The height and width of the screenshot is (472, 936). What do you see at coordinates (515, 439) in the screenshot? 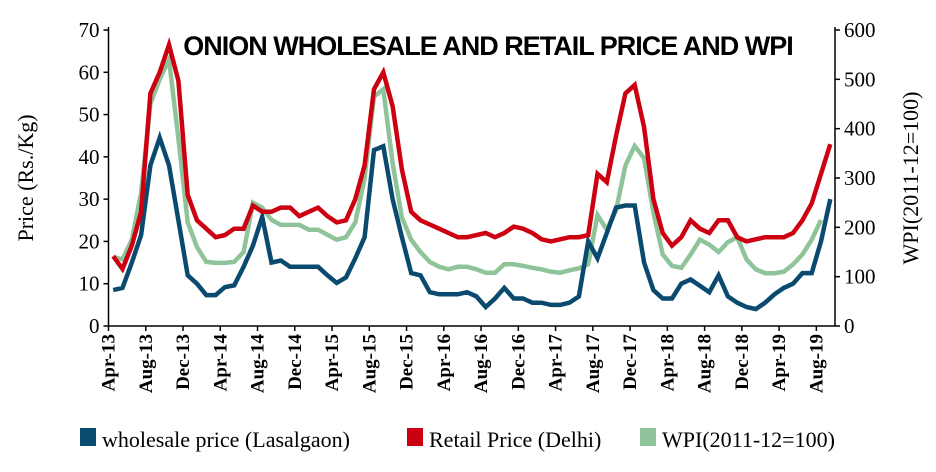
I see `legend-label: Retail Price (Delhi)` at bounding box center [515, 439].